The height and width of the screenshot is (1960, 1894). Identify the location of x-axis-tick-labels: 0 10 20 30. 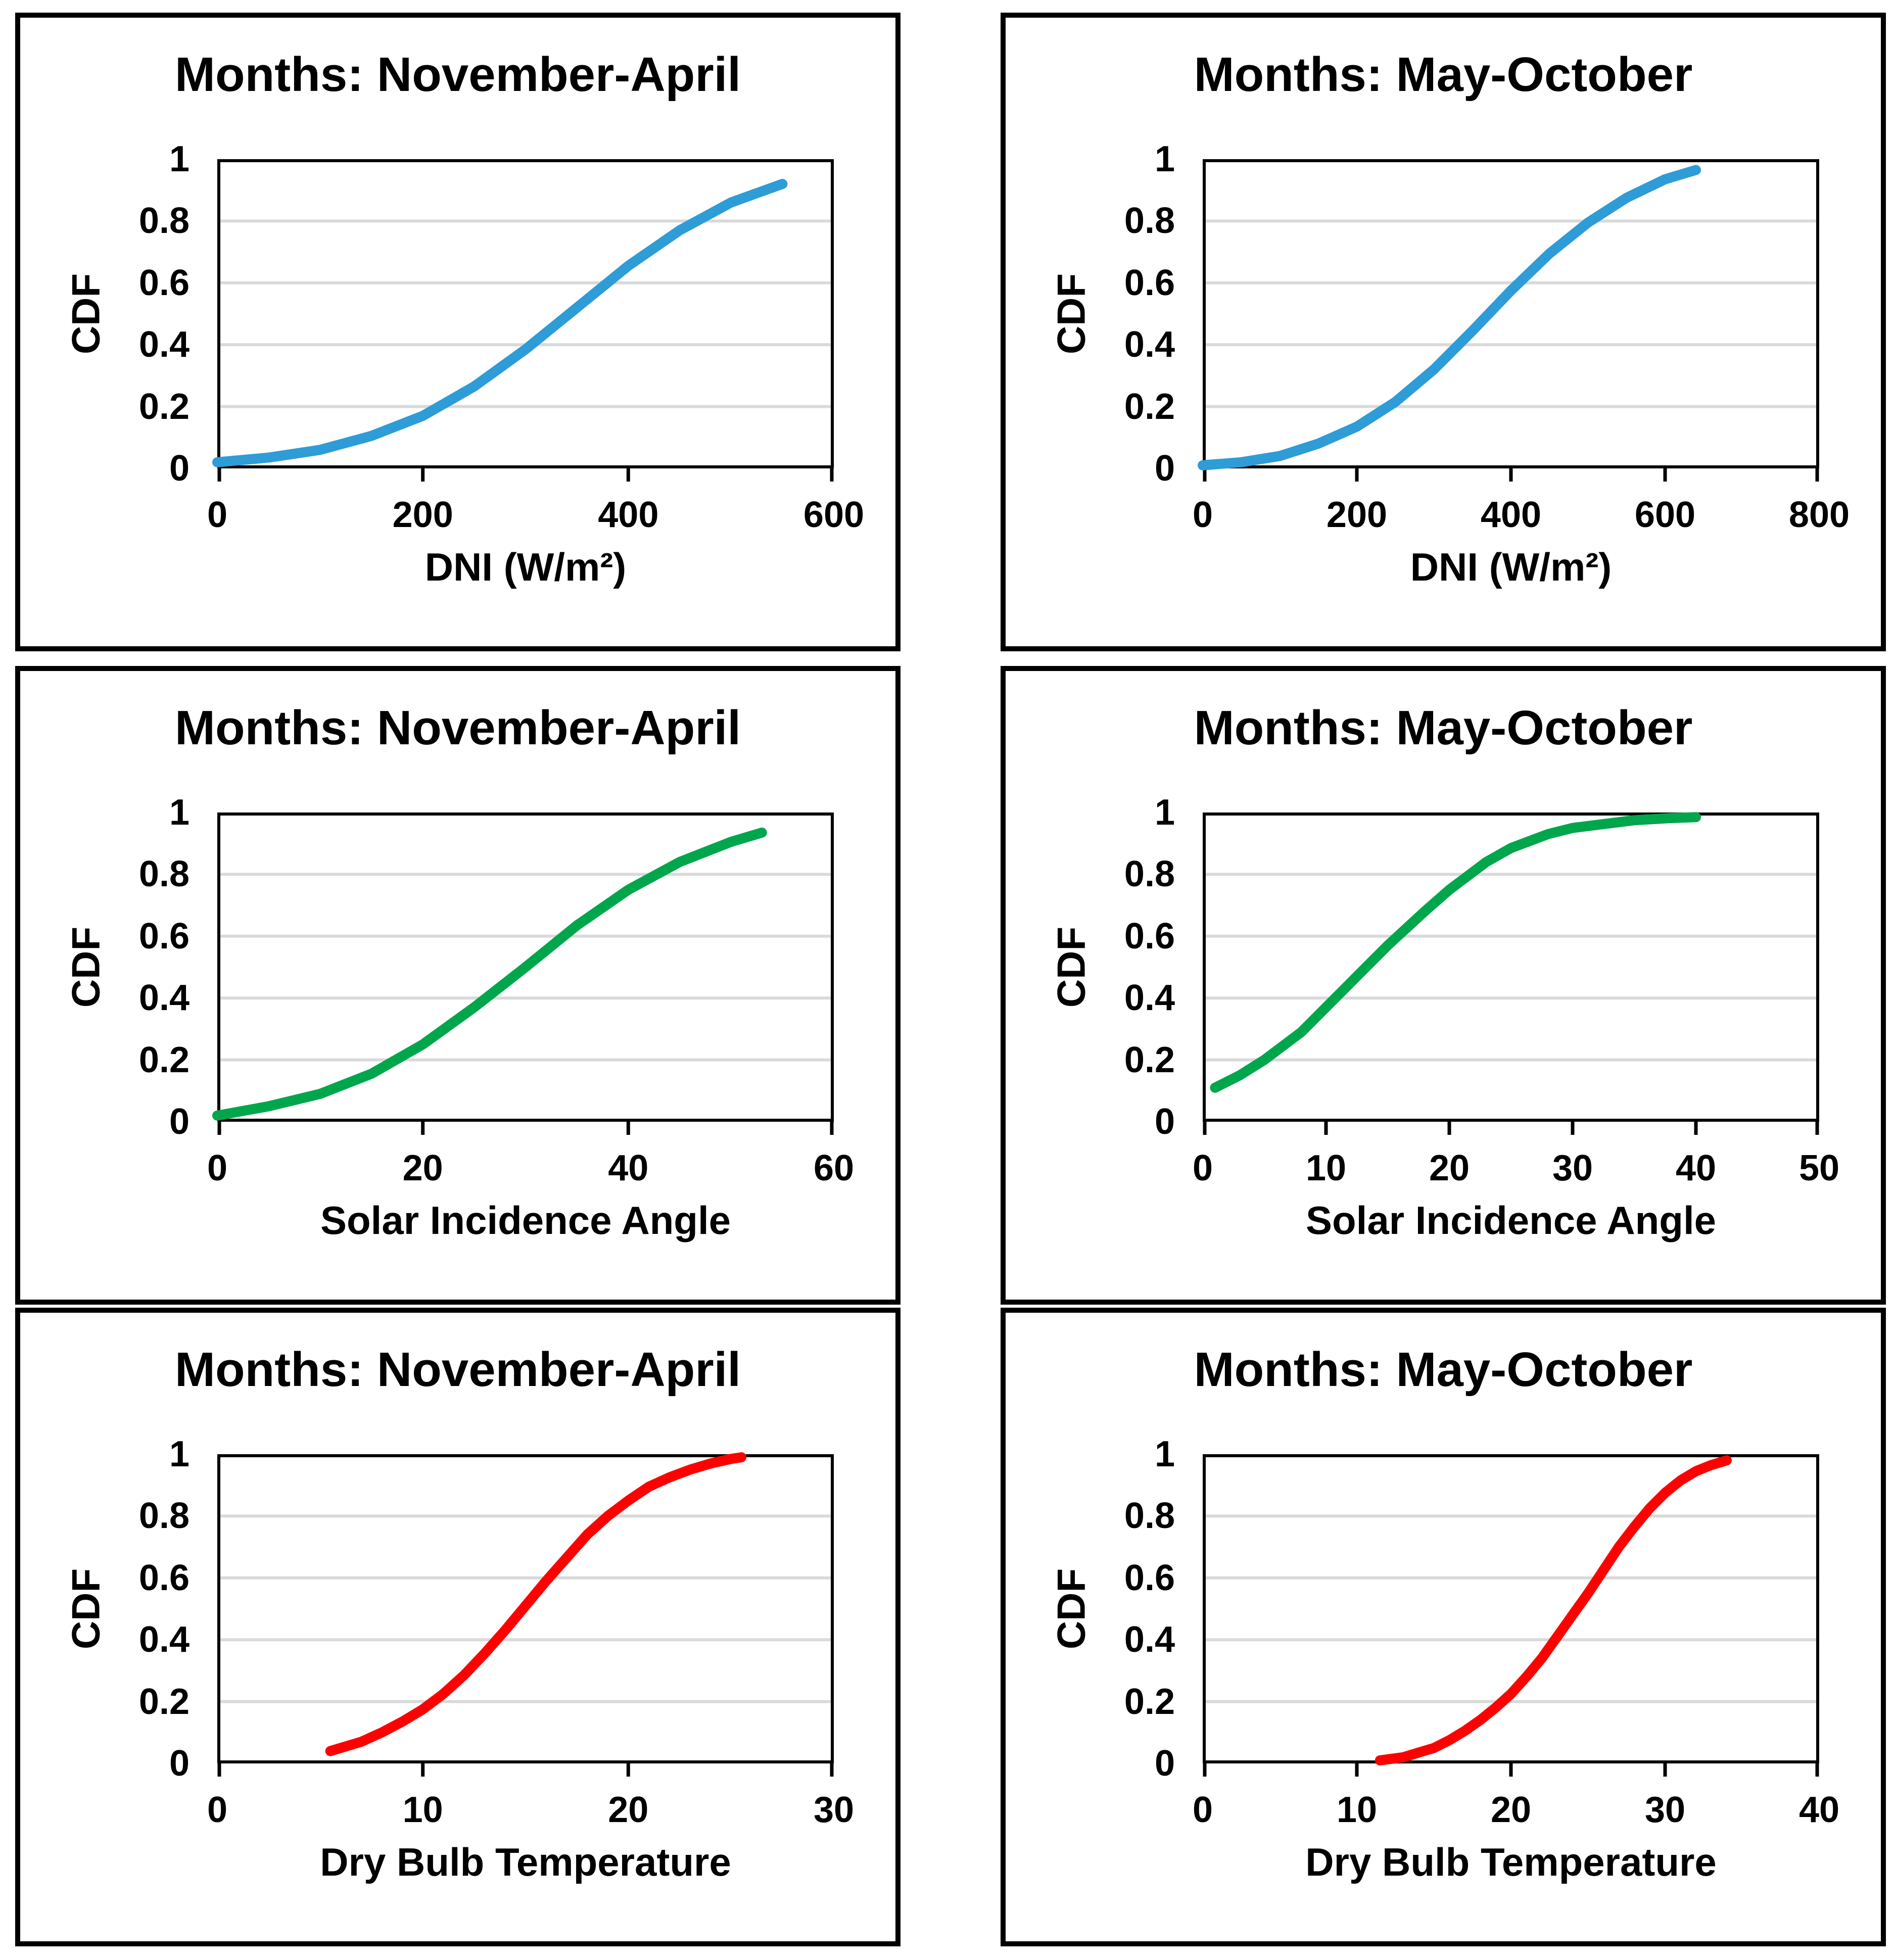
(530, 1813).